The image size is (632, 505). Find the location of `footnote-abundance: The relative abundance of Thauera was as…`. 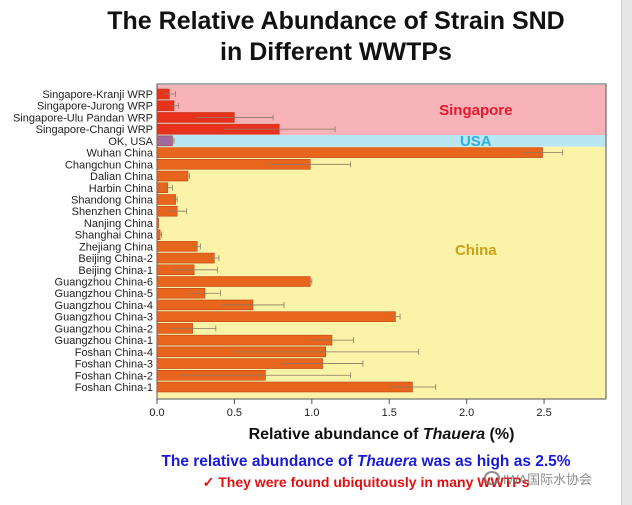

footnote-abundance: The relative abundance of Thauera was as… is located at coordinates (366, 461).